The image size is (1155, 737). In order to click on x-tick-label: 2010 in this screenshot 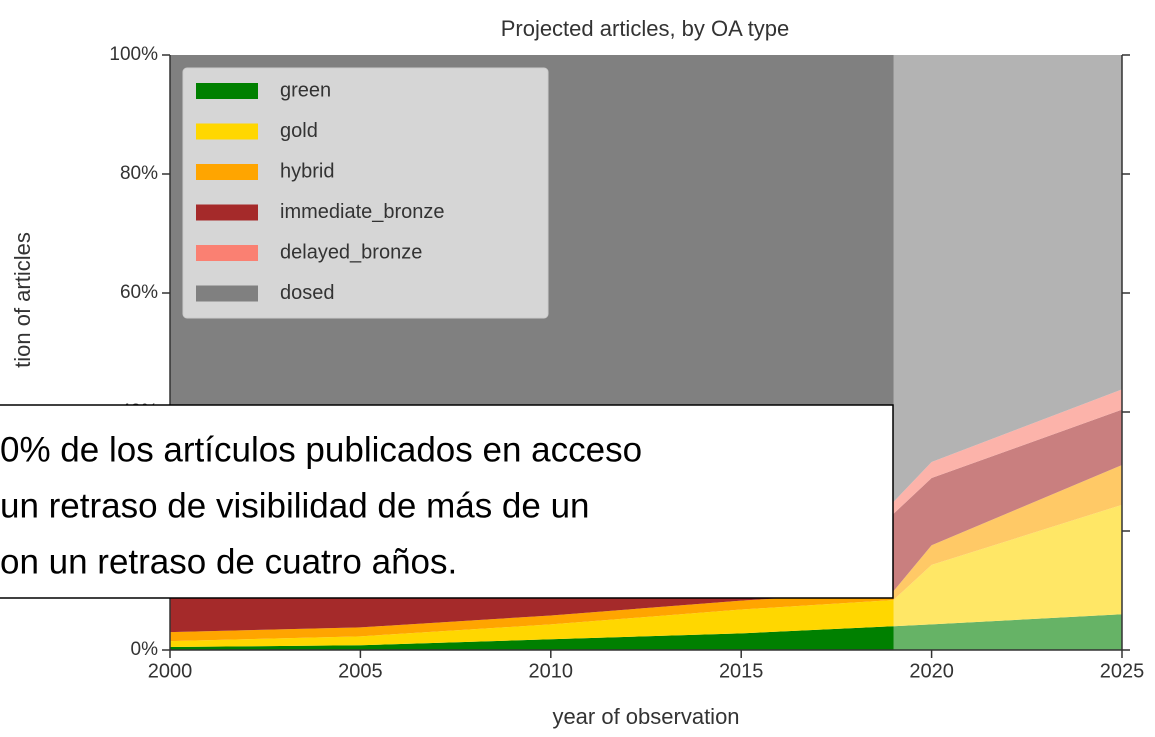, I will do `click(551, 671)`.